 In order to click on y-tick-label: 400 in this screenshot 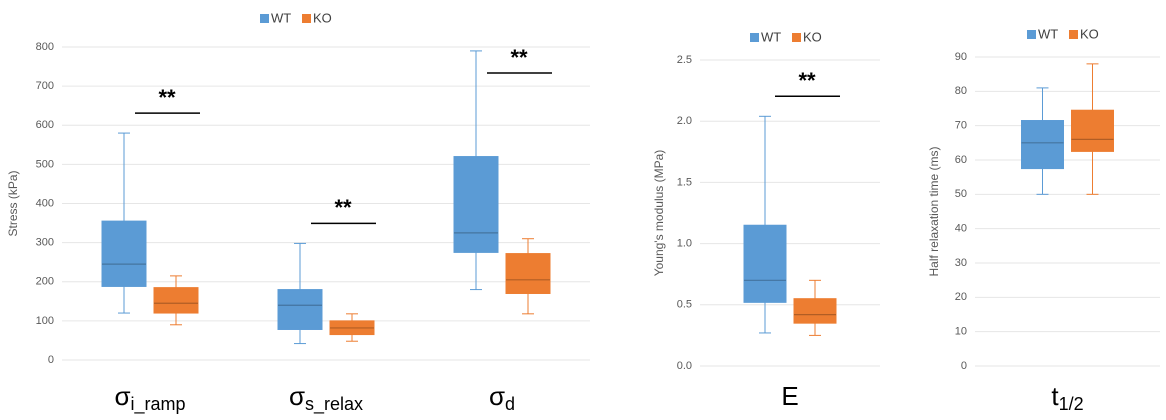, I will do `click(45, 203)`.